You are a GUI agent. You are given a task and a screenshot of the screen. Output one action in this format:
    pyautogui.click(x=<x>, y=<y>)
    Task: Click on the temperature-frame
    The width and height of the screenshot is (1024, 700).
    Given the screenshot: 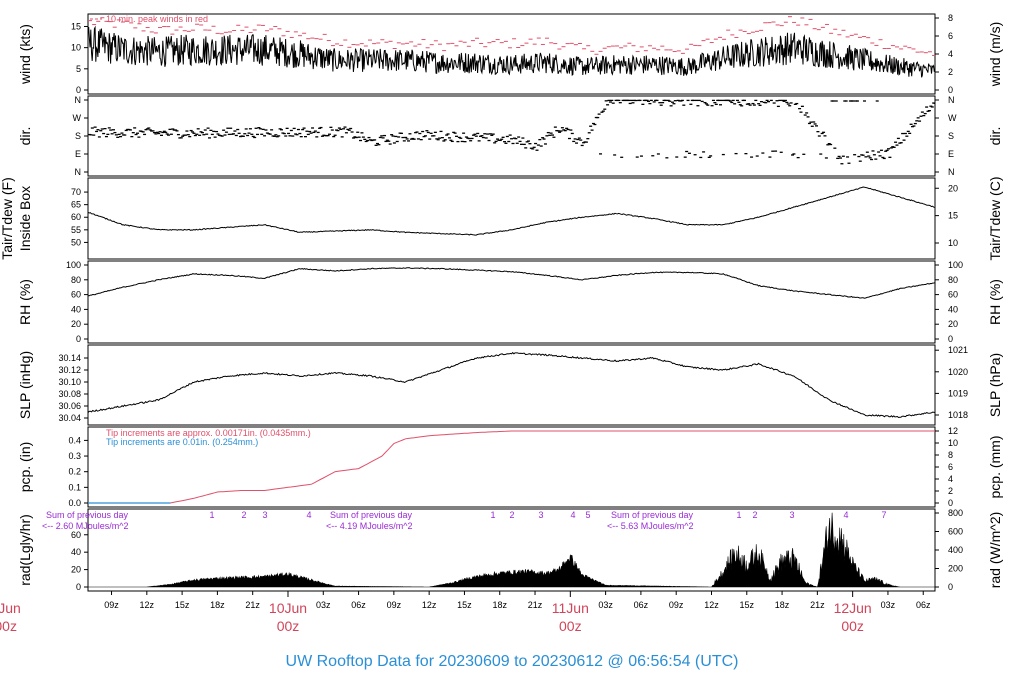 What is the action you would take?
    pyautogui.click(x=511, y=218)
    